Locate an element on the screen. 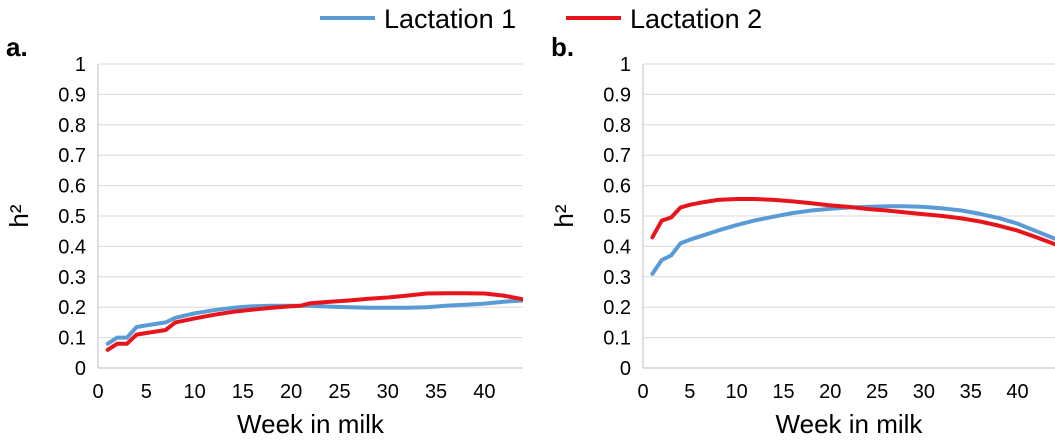 The height and width of the screenshot is (442, 1055). legend-label-lactation-1: Lactation 1 is located at coordinates (450, 19).